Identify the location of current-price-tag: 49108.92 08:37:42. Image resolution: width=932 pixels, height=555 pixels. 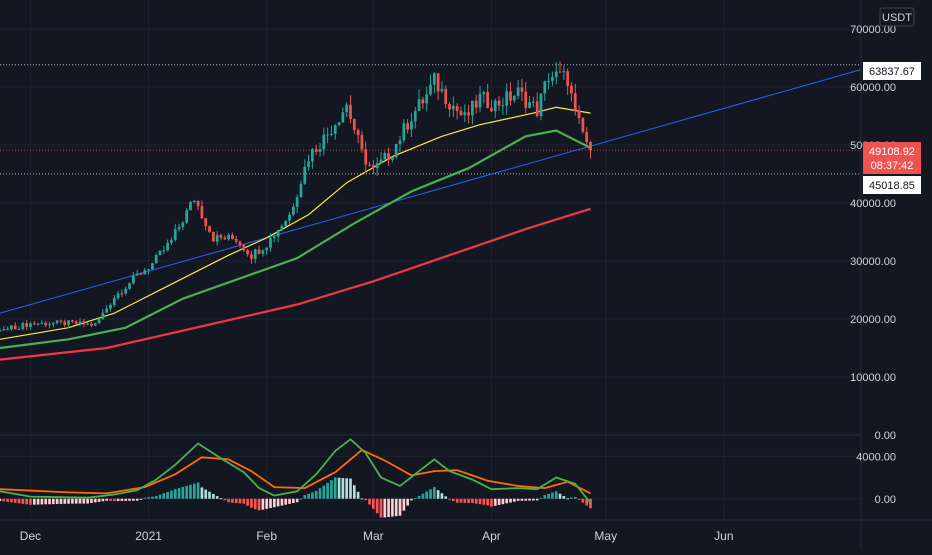
(892, 158).